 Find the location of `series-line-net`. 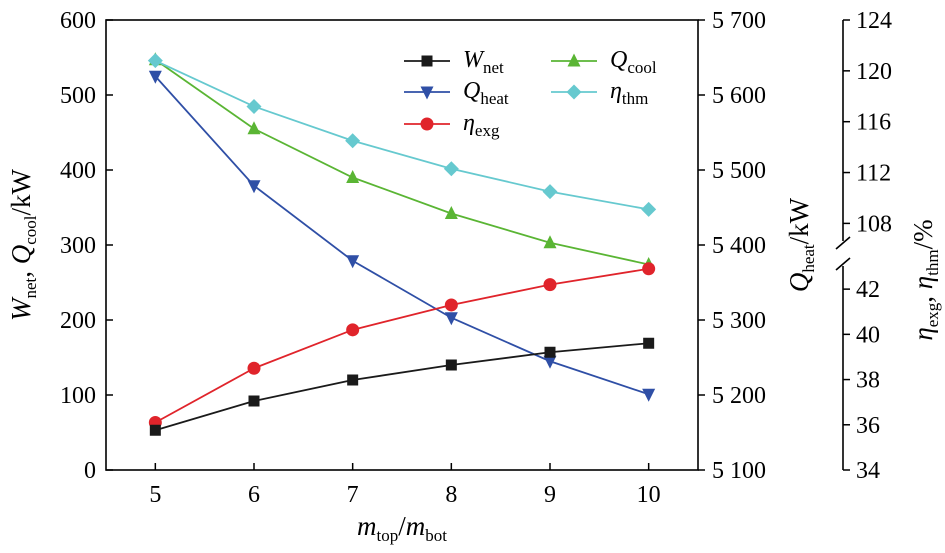

series-line-net is located at coordinates (402, 387).